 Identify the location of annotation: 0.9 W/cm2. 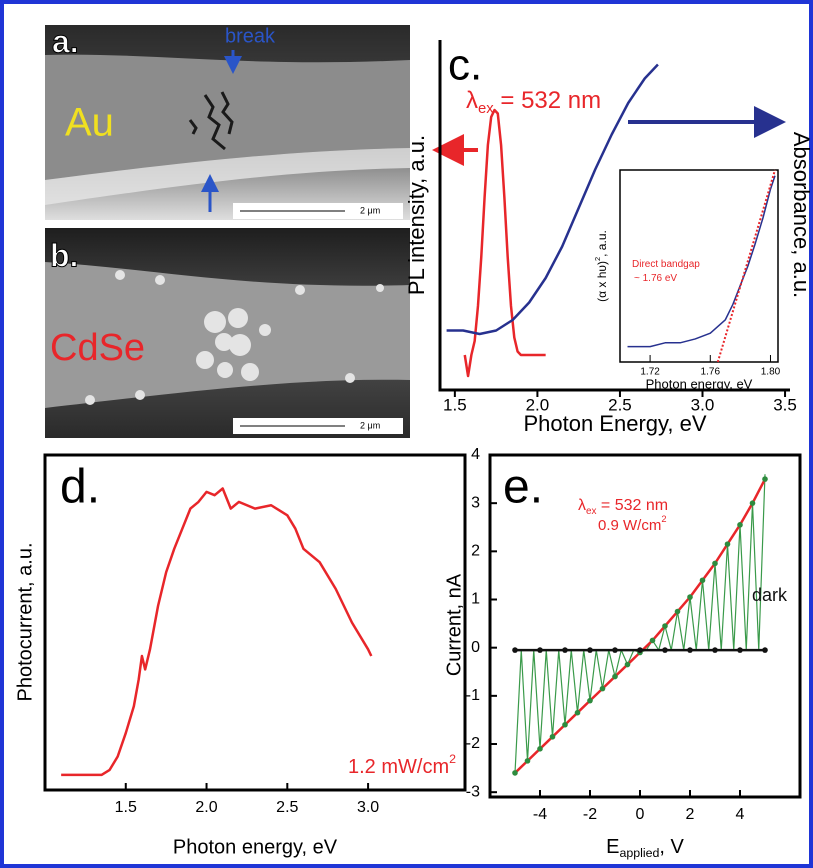
(632, 524).